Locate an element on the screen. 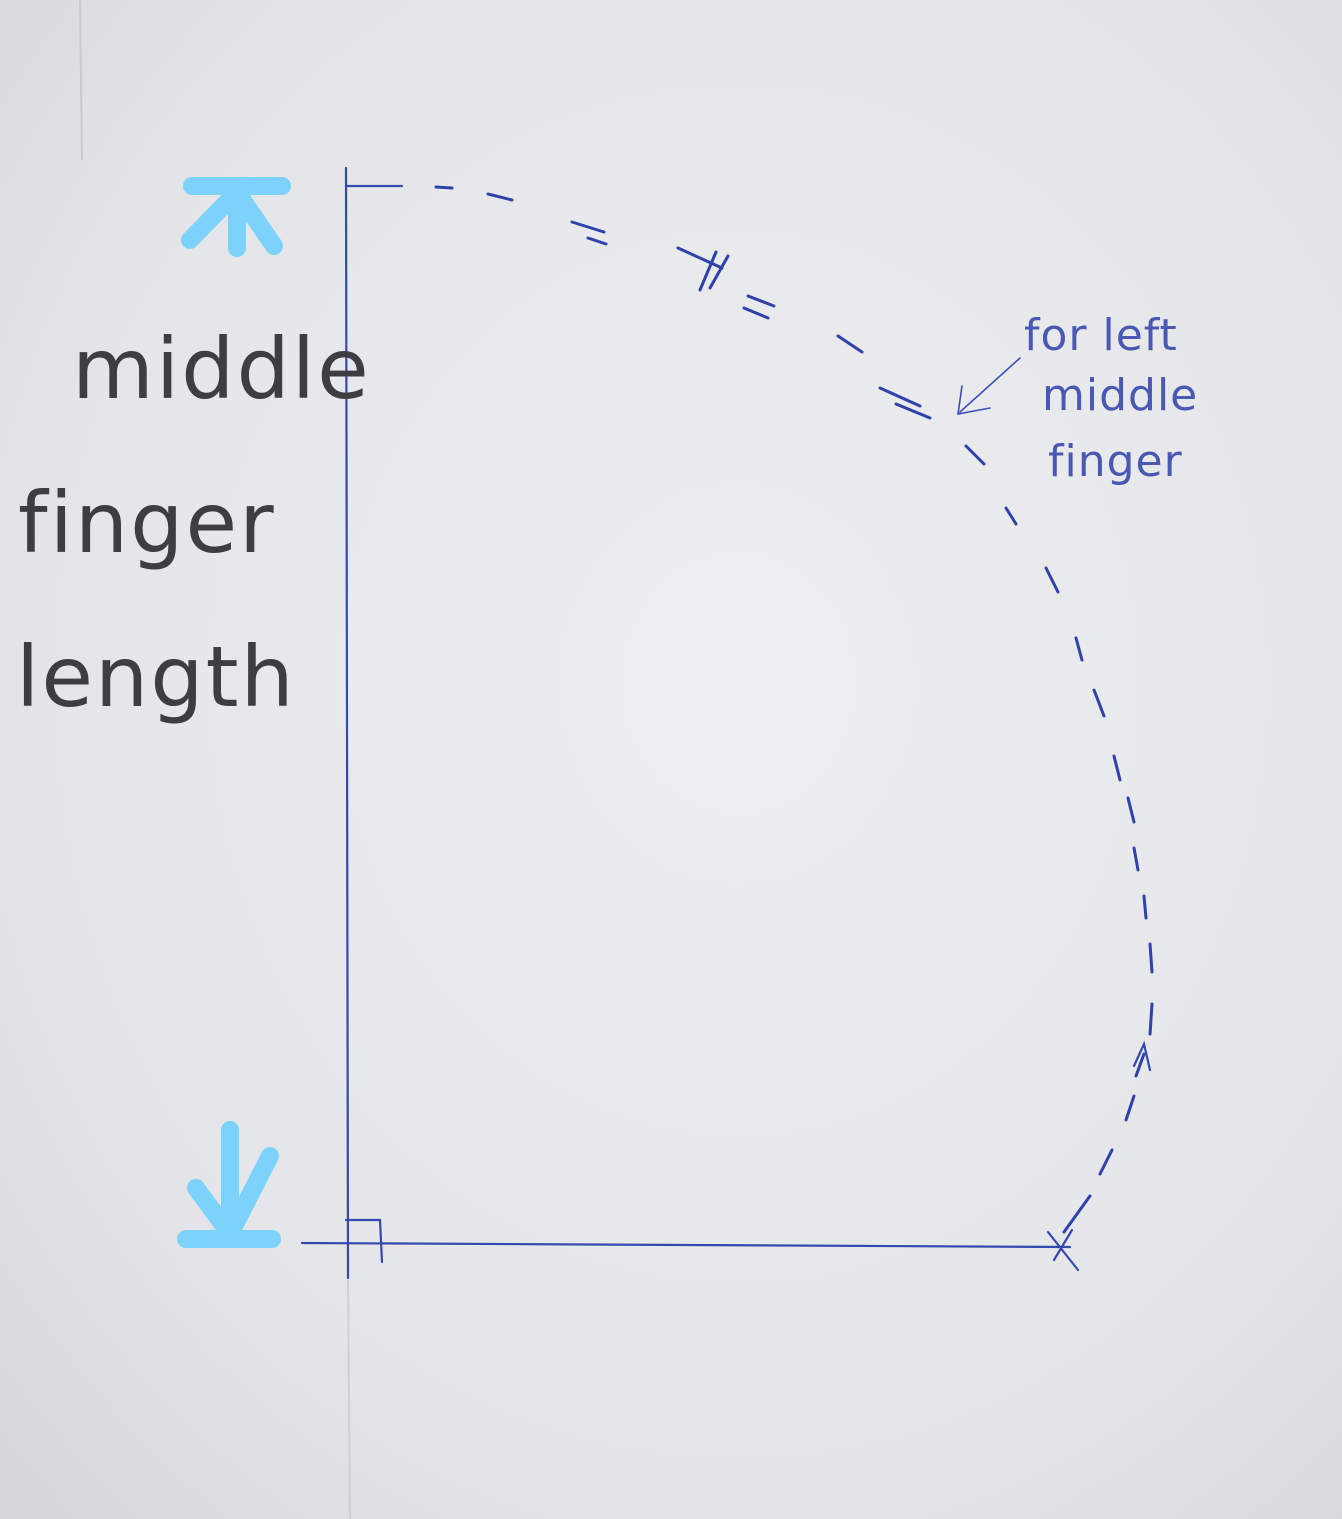  right-angle-marker-icon is located at coordinates (364, 1241).